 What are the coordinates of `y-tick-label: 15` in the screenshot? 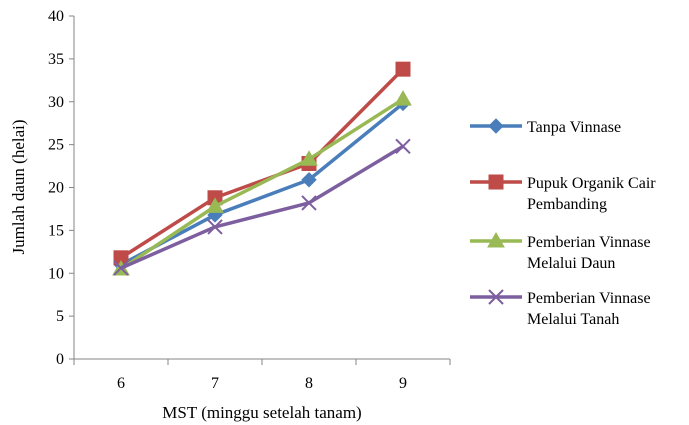 It's located at (56, 230).